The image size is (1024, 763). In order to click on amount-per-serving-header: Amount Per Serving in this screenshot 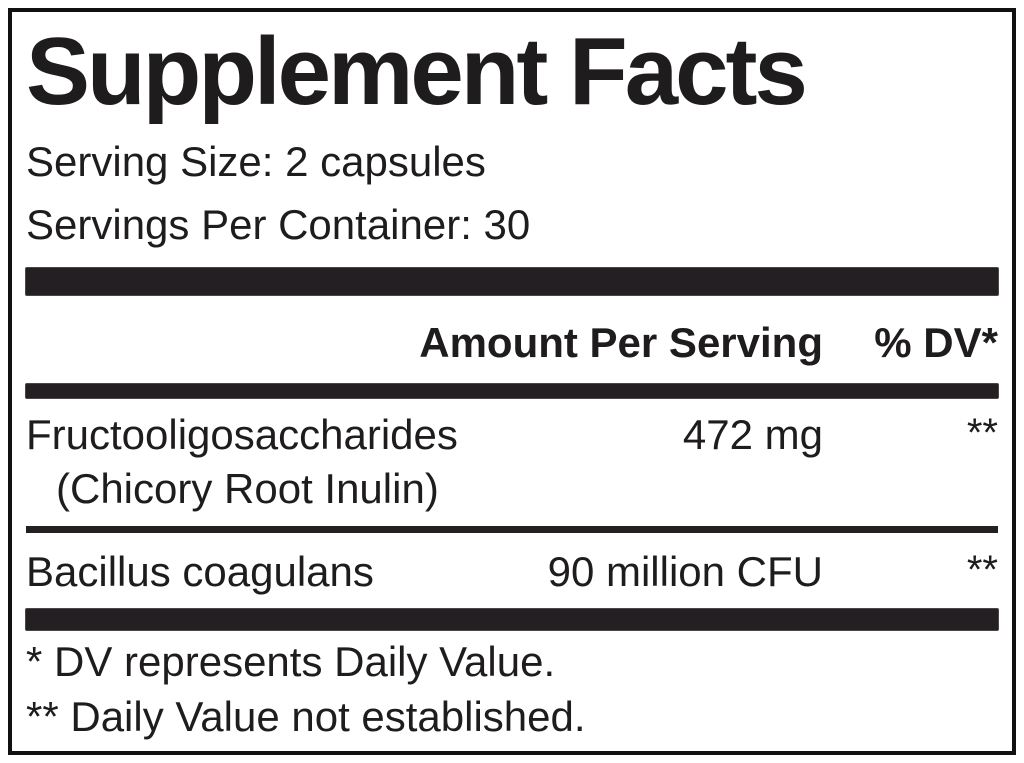, I will do `click(621, 342)`.